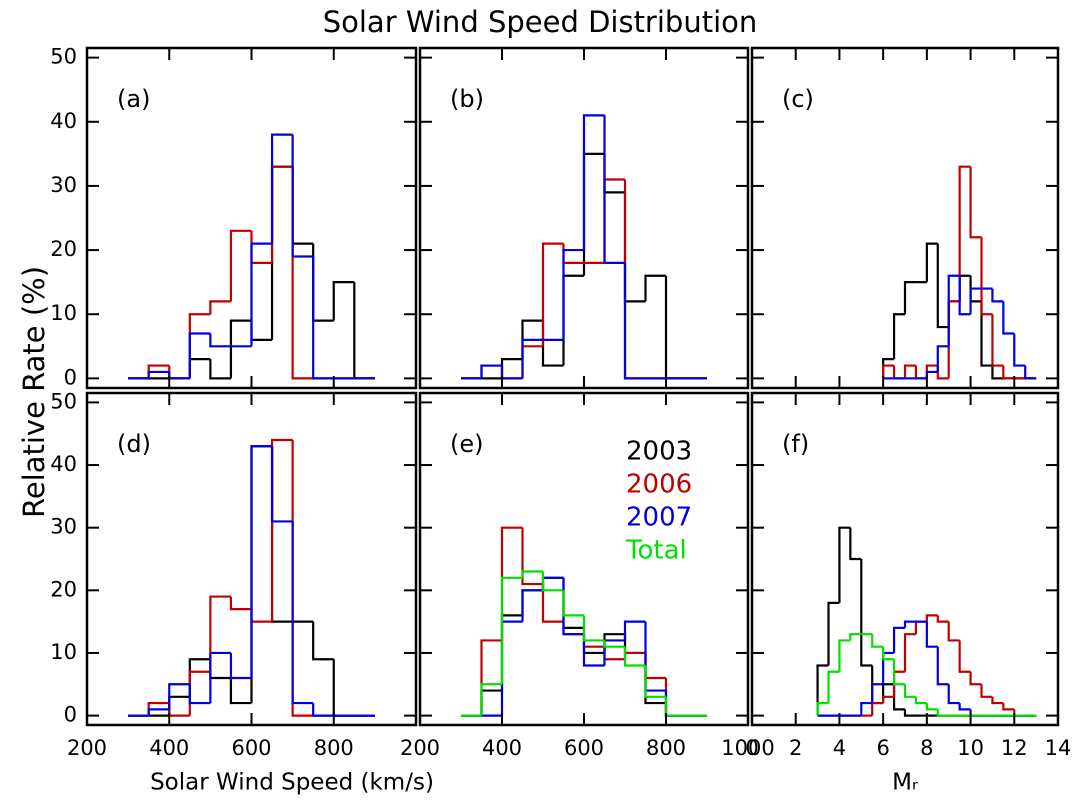 Image resolution: width=1074 pixels, height=804 pixels. Describe the element at coordinates (882, 748) in the screenshot. I see `x-tick-label: 6` at that location.